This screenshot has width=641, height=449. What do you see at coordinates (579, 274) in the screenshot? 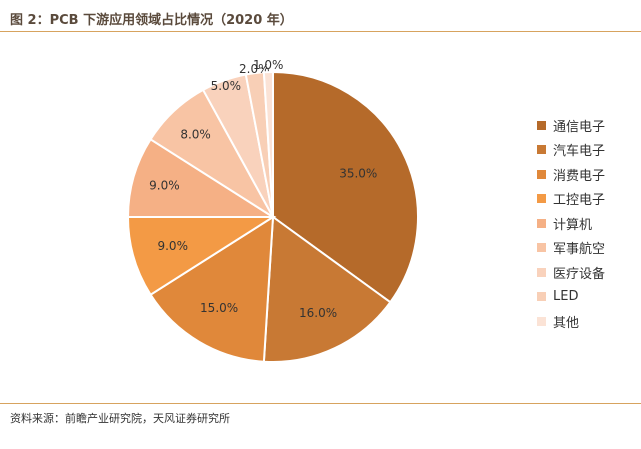
I see `legend-label: 医疗设备` at bounding box center [579, 274].